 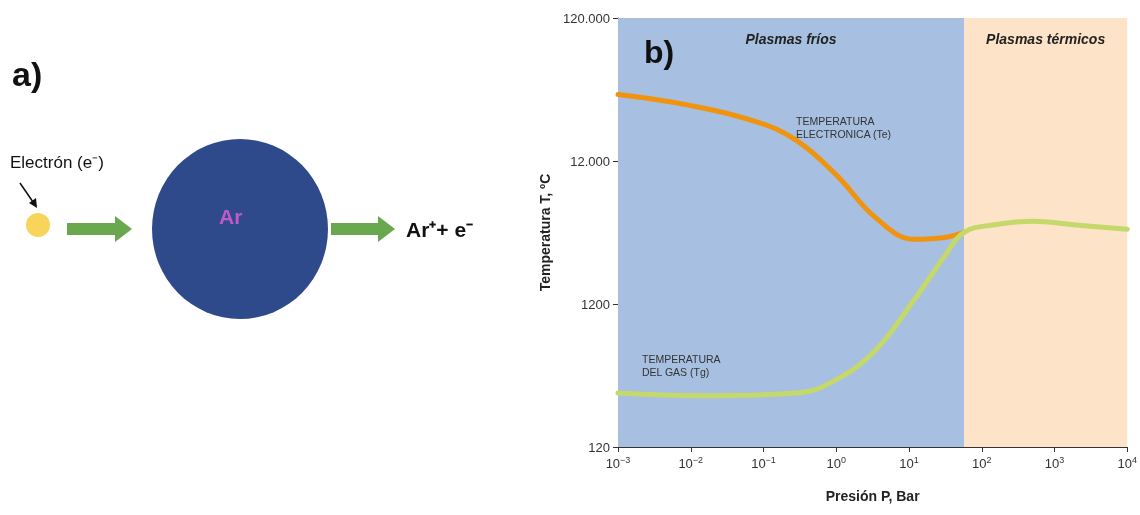 What do you see at coordinates (440, 230) in the screenshot?
I see `text: Ar⁺+ e⁻` at bounding box center [440, 230].